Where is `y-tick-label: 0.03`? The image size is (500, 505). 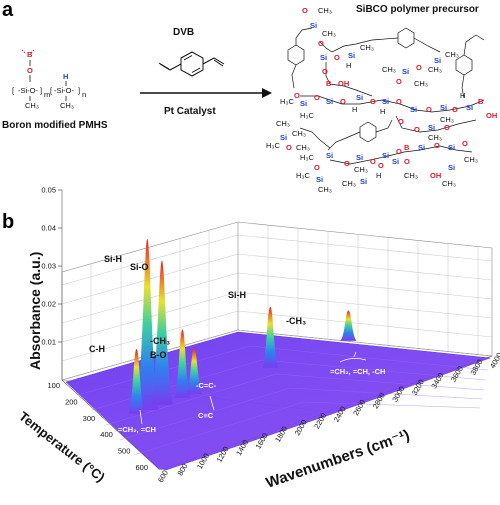
y-tick-label: 0.03 is located at coordinates (48, 266).